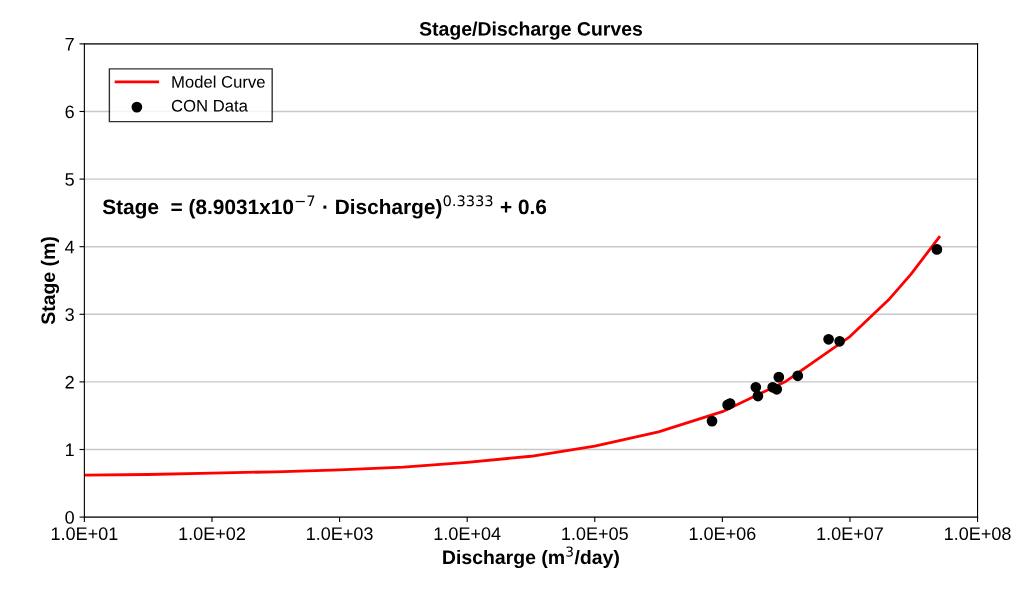 The width and height of the screenshot is (1029, 593). Describe the element at coordinates (70, 247) in the screenshot. I see `y-tick-label: 4` at that location.